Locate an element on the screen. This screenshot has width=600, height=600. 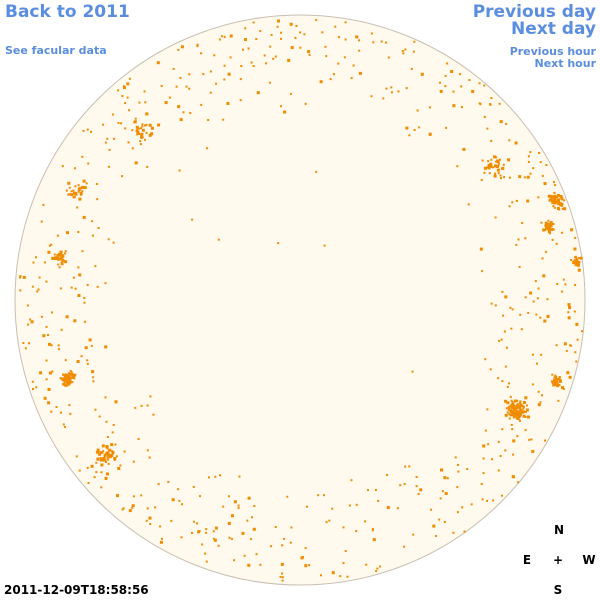
previous-day-link: Previous day is located at coordinates (534, 12).